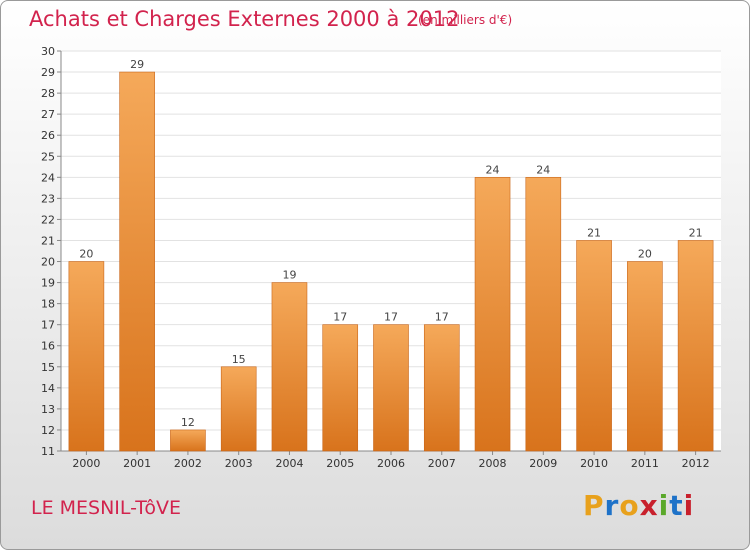 The image size is (750, 550). Describe the element at coordinates (493, 463) in the screenshot. I see `x-tick-label-2008: 2008` at that location.